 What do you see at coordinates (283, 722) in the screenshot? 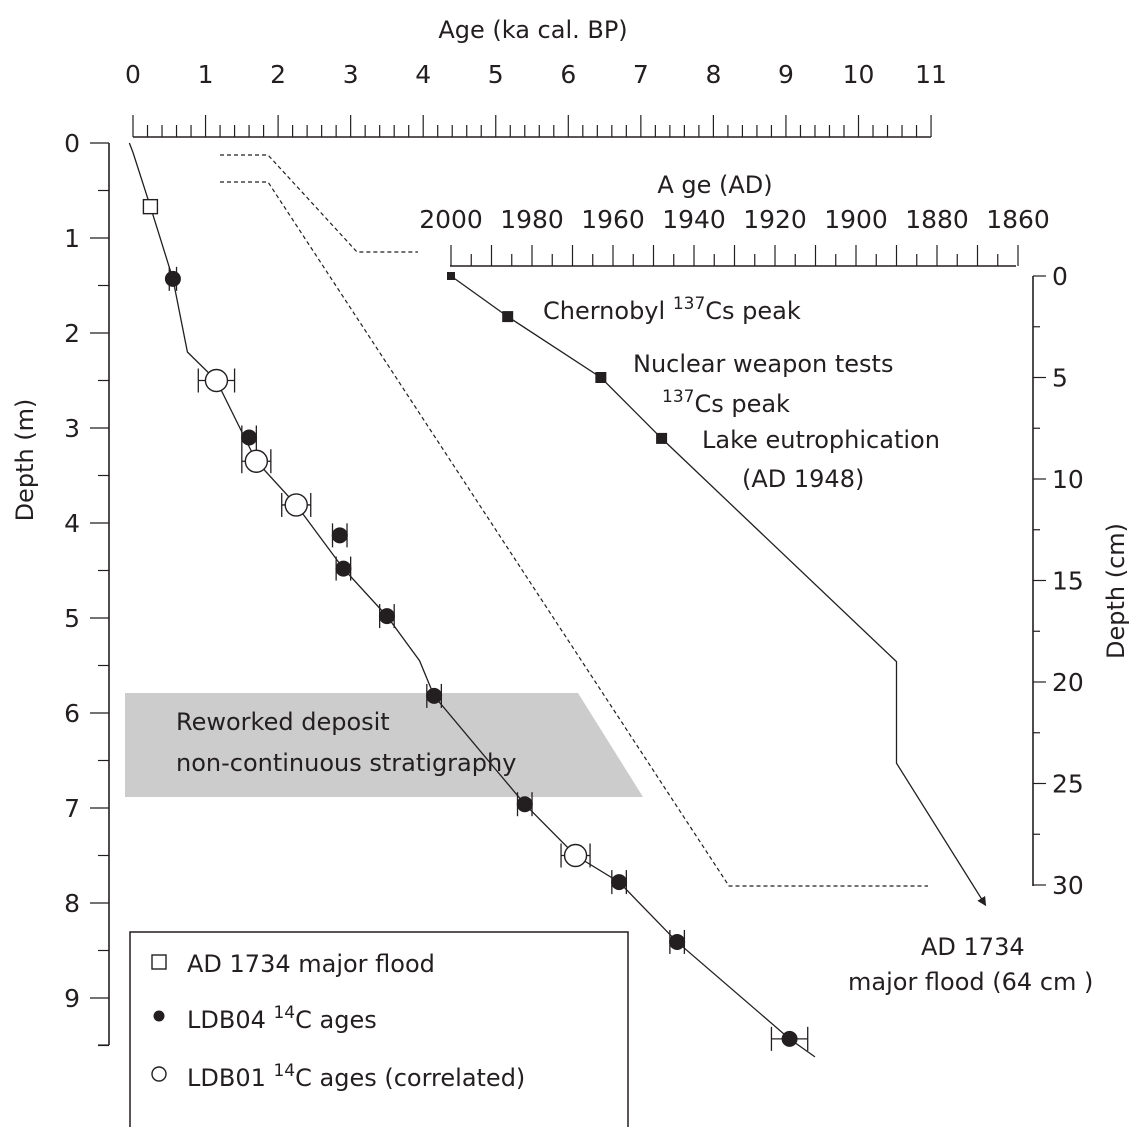
I see `reworked-deposit-label-line1: Reworked deposit` at bounding box center [283, 722].